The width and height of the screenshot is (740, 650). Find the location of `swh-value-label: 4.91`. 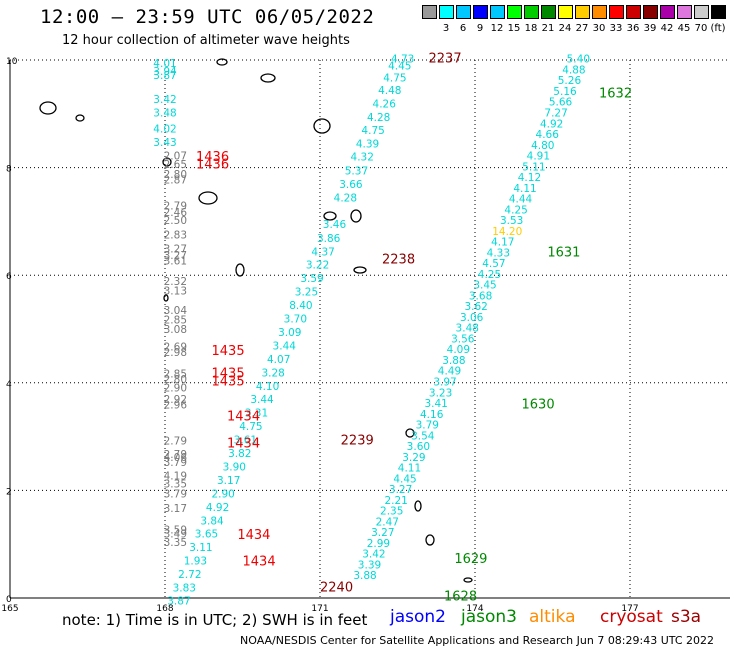

swh-value-label: 4.91 is located at coordinates (538, 157).